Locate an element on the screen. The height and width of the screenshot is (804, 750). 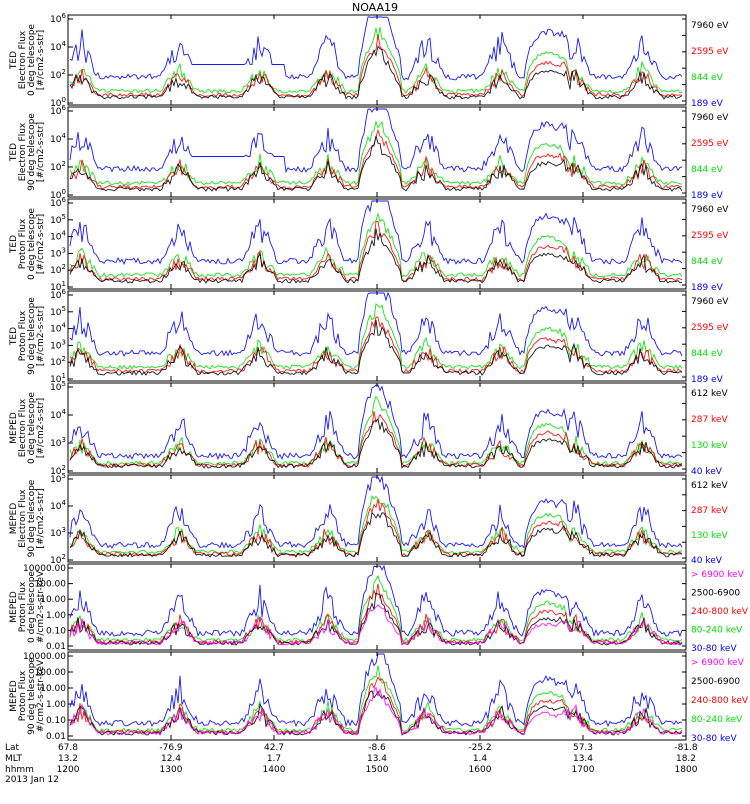
footer-mlt: 12.4 is located at coordinates (171, 759).